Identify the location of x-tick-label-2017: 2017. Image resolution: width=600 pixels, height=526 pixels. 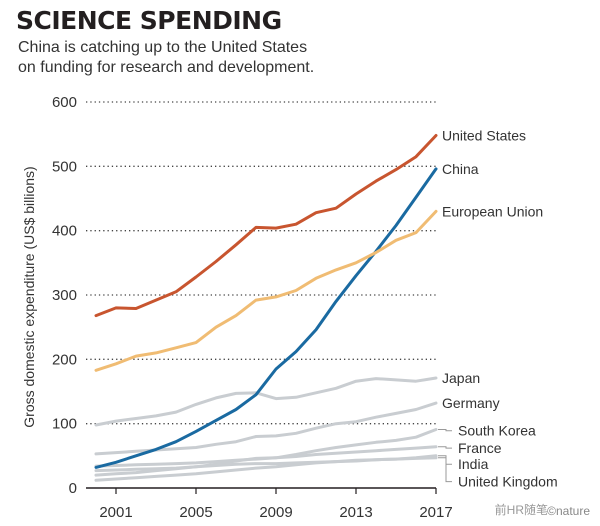
(435, 512).